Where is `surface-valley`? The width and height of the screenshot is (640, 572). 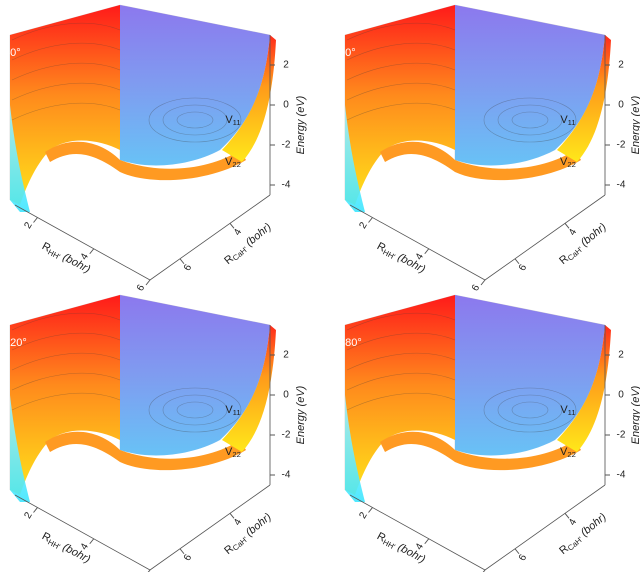
surface-valley is located at coordinates (480, 451).